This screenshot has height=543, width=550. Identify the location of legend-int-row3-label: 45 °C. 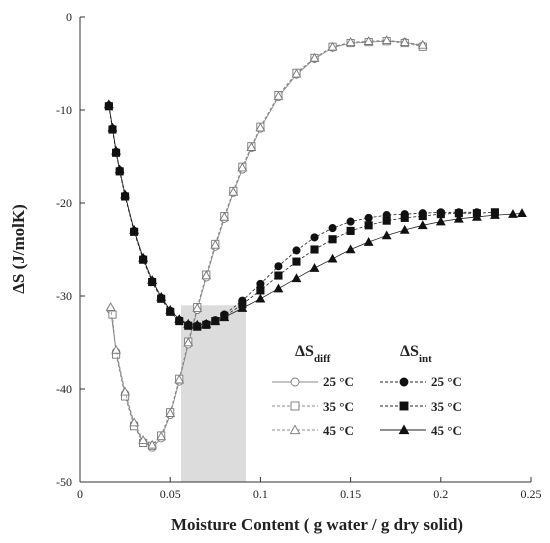
(446, 430).